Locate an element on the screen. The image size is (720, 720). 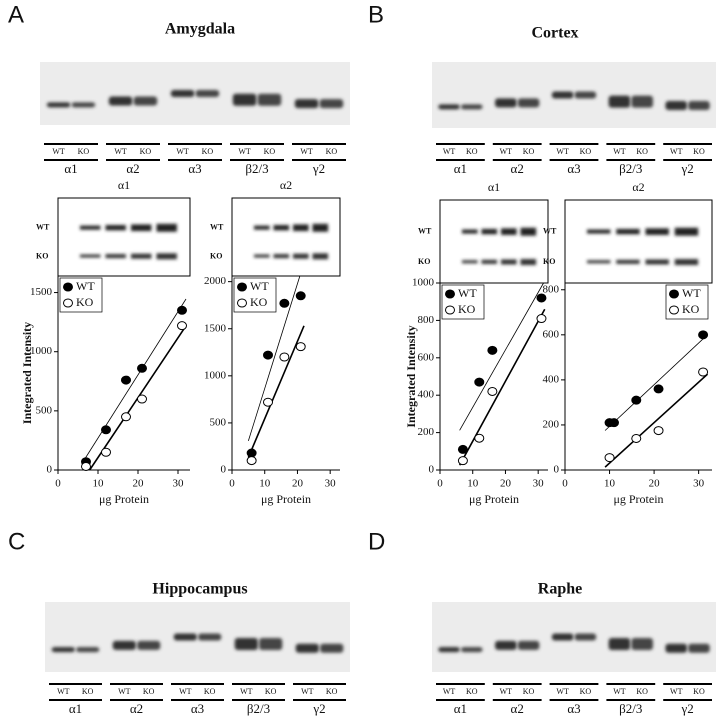
y-tick-label: 1000 is located at coordinates (41, 351).